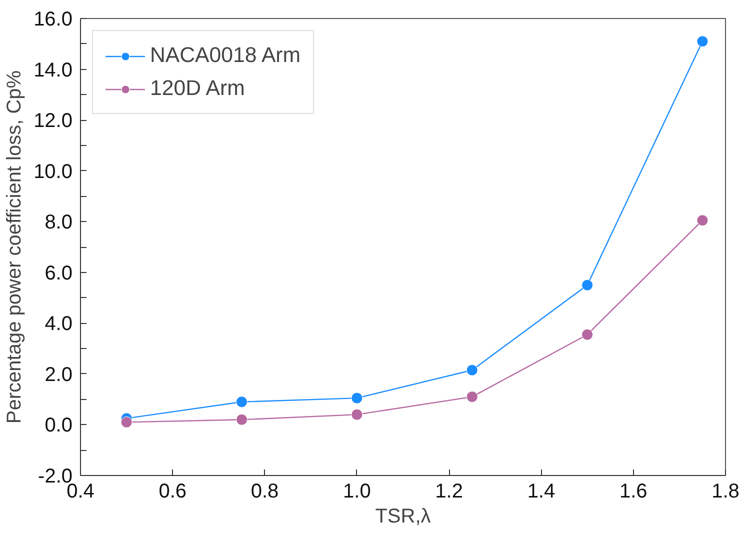 This screenshot has width=750, height=535. Describe the element at coordinates (541, 491) in the screenshot. I see `x-tick-label: 1.4` at that location.